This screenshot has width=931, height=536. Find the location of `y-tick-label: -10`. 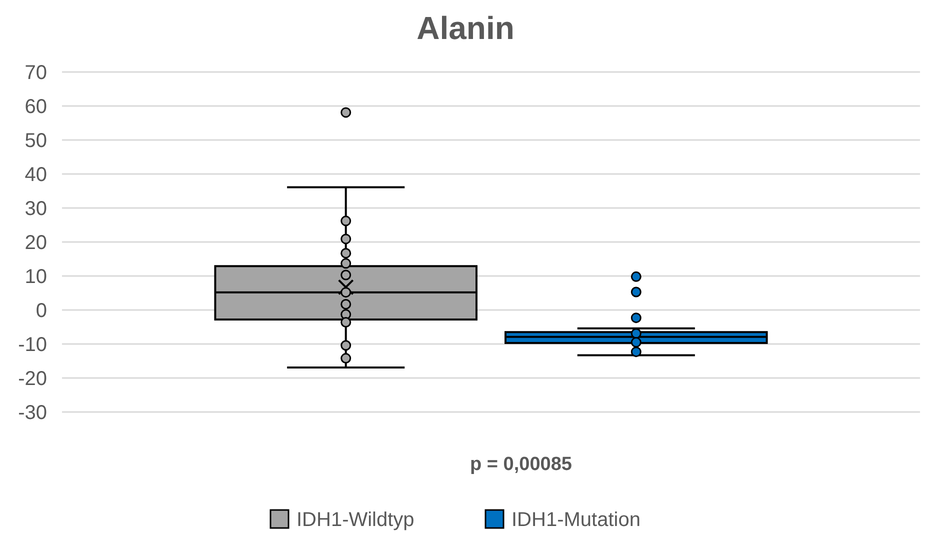

y-tick-label: -10 is located at coordinates (32, 345).